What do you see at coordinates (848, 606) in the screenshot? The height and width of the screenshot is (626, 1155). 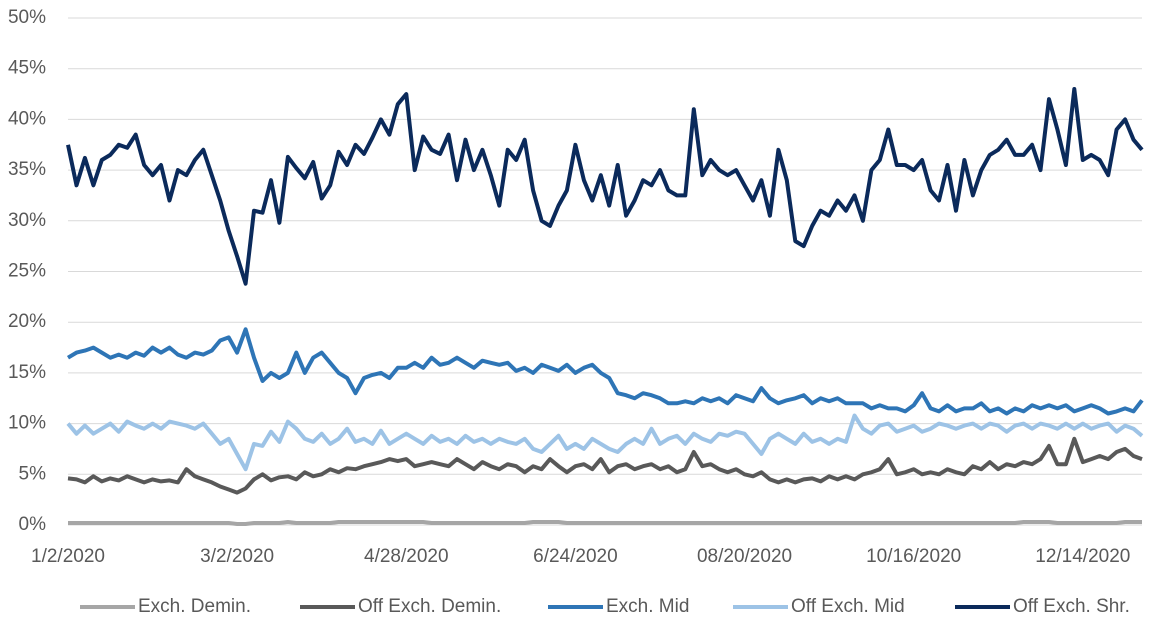 I see `legend-label: Off Exch. Mid` at bounding box center [848, 606].